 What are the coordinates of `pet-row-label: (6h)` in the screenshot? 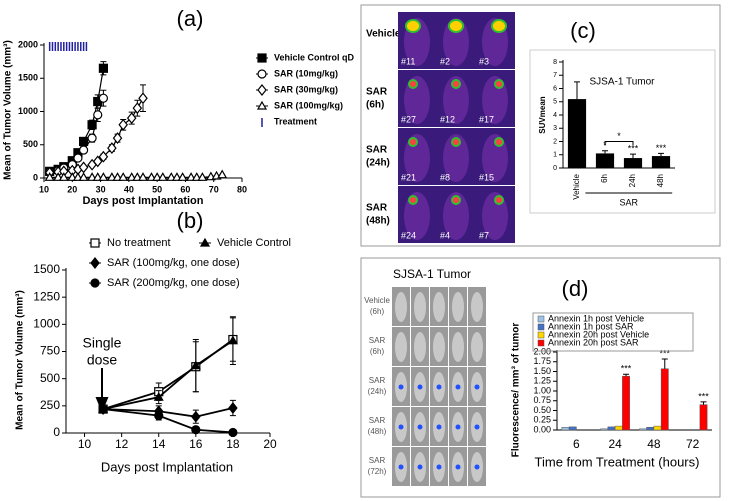 It's located at (375, 105).